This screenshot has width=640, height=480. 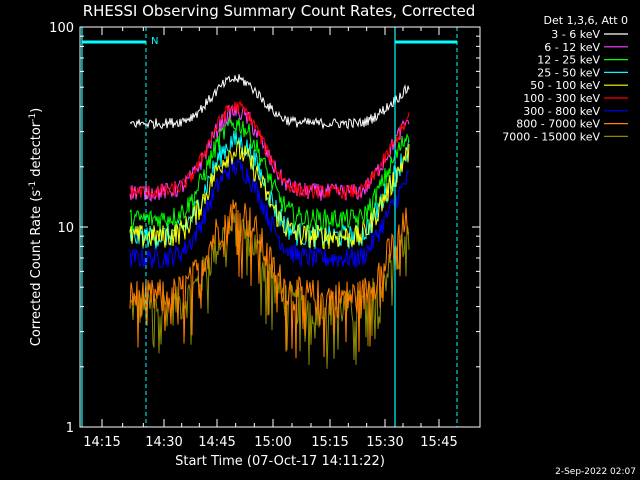 I want to click on x-tick-label-1530: 15:30, so click(x=384, y=442).